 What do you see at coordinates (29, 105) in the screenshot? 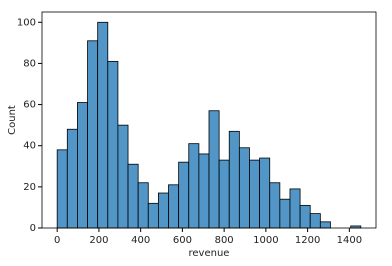
I see `y-tick-label: 60` at bounding box center [29, 105].